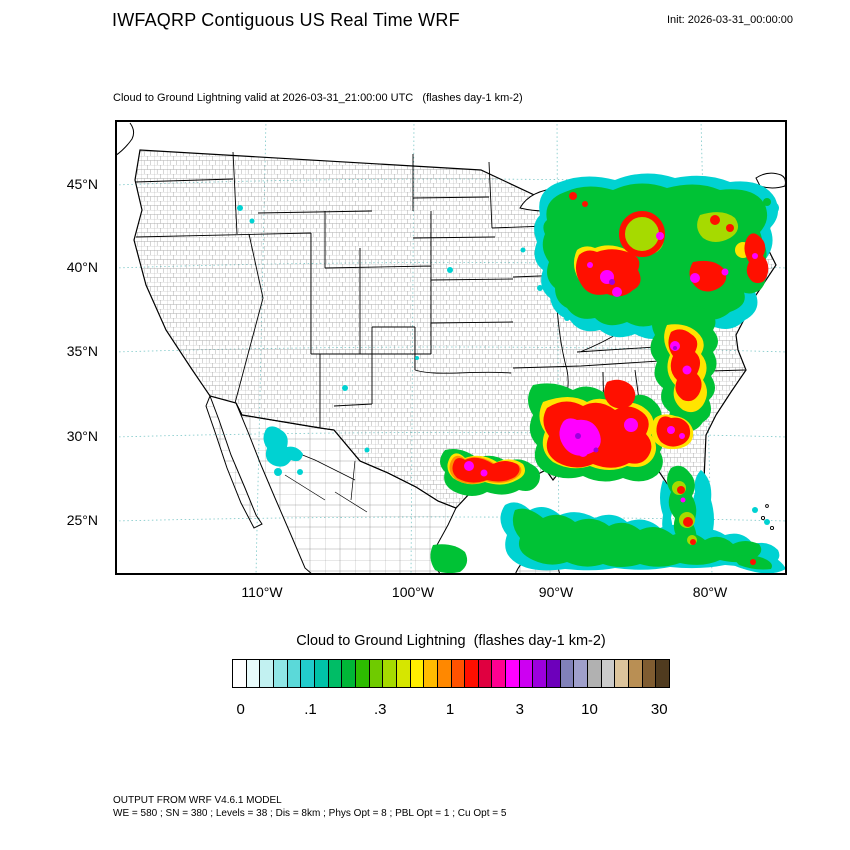 The width and height of the screenshot is (850, 850). Describe the element at coordinates (380, 709) in the screenshot. I see `colorbar-tick-label: .3` at that location.